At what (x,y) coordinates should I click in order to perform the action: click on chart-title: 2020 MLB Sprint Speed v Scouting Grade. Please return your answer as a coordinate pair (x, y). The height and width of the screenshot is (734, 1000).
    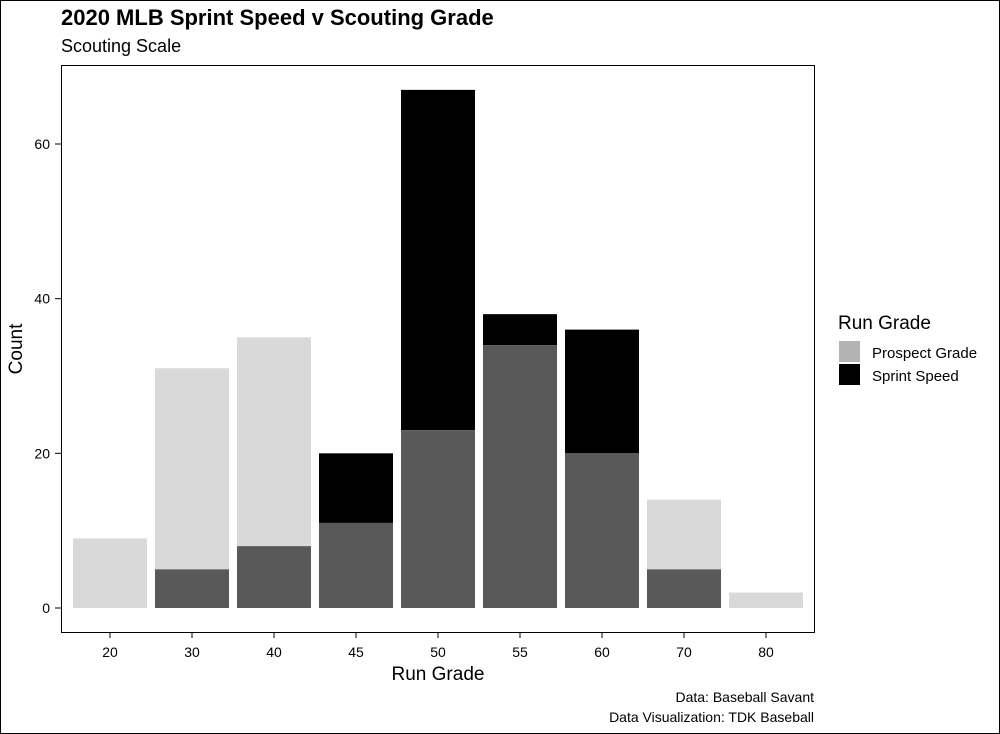
    Looking at the image, I should click on (277, 17).